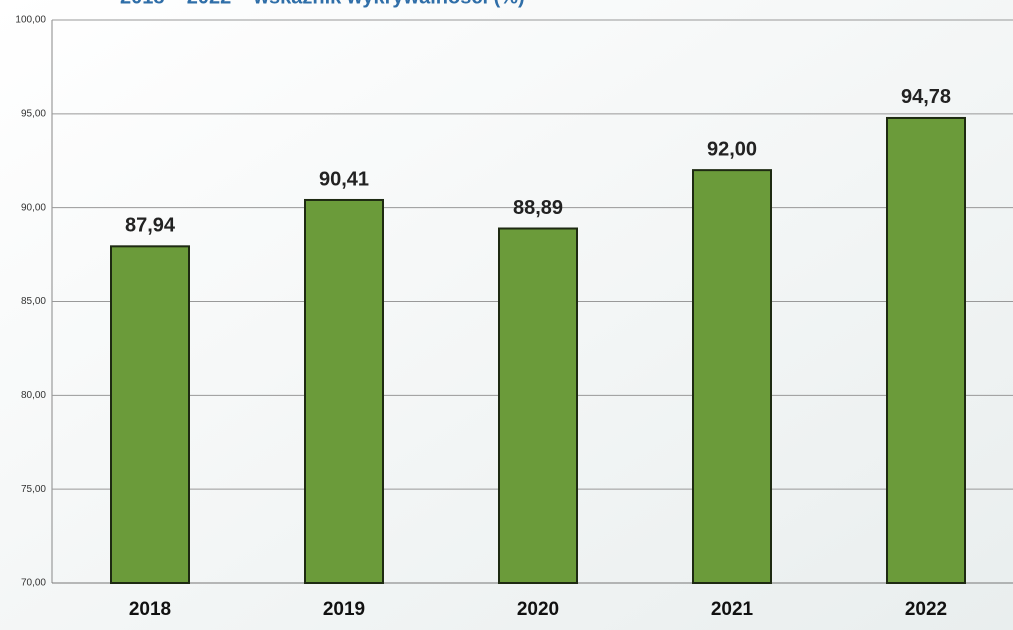  What do you see at coordinates (33, 583) in the screenshot?
I see `y-tick-label: 70,00` at bounding box center [33, 583].